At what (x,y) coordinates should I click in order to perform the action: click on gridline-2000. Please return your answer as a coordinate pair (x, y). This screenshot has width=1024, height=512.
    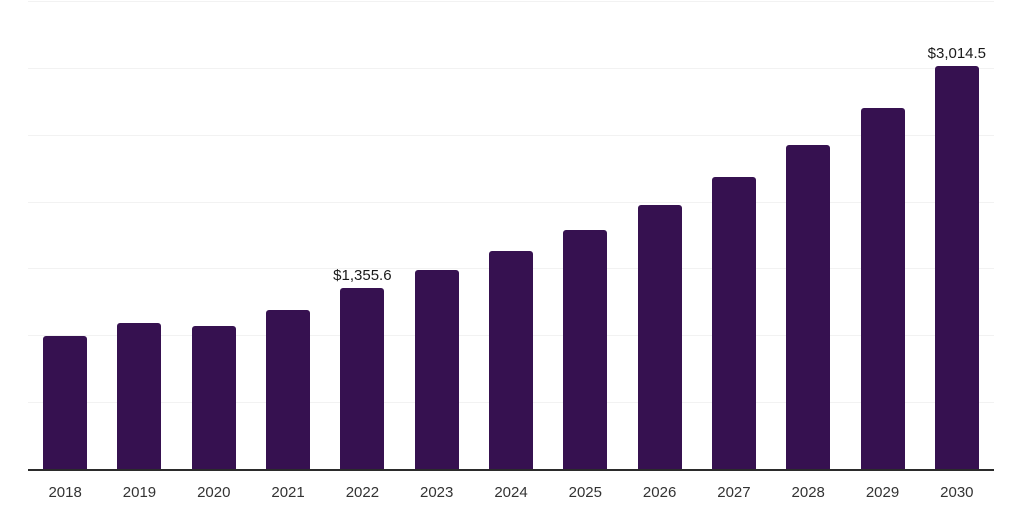
    Looking at the image, I should click on (511, 202).